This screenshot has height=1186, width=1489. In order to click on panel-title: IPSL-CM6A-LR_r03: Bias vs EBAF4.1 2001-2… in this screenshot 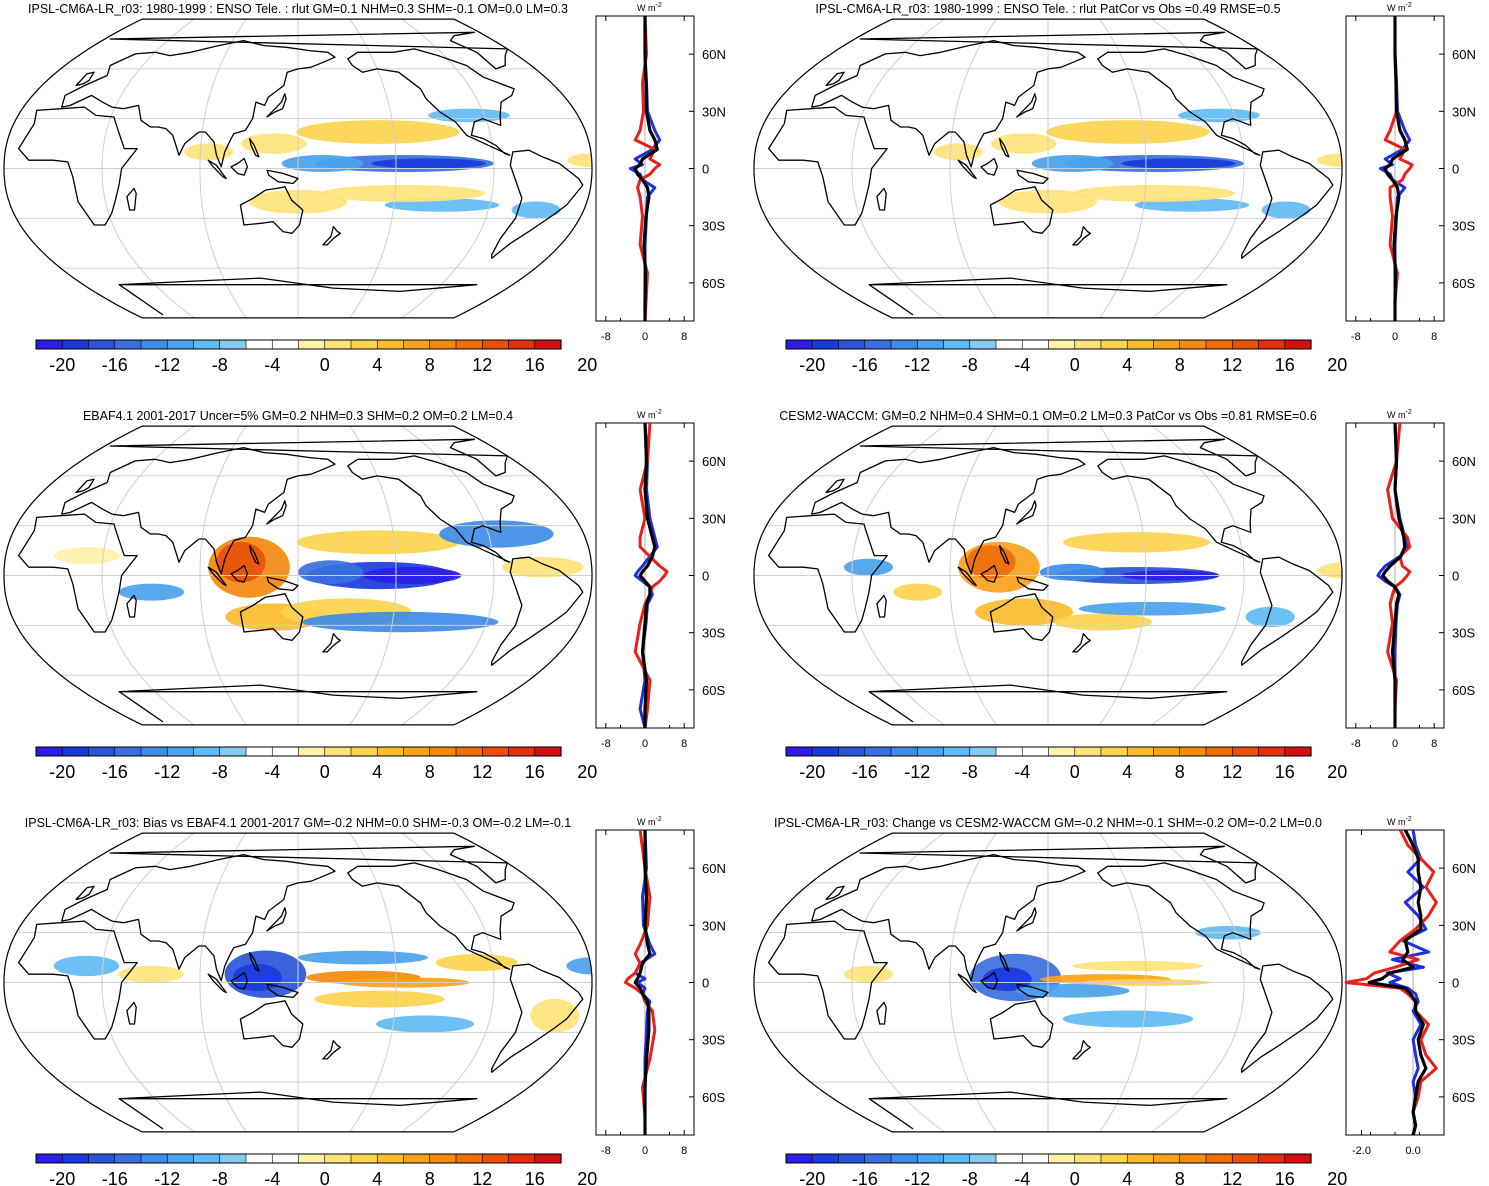, I will do `click(298, 823)`.